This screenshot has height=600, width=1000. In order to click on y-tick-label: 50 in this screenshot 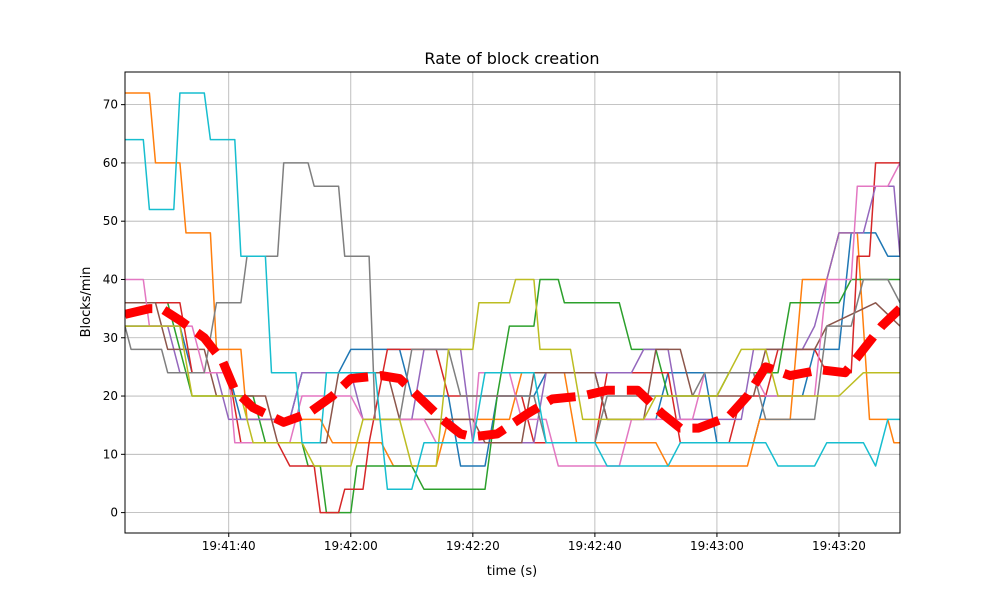, I will do `click(110, 221)`.